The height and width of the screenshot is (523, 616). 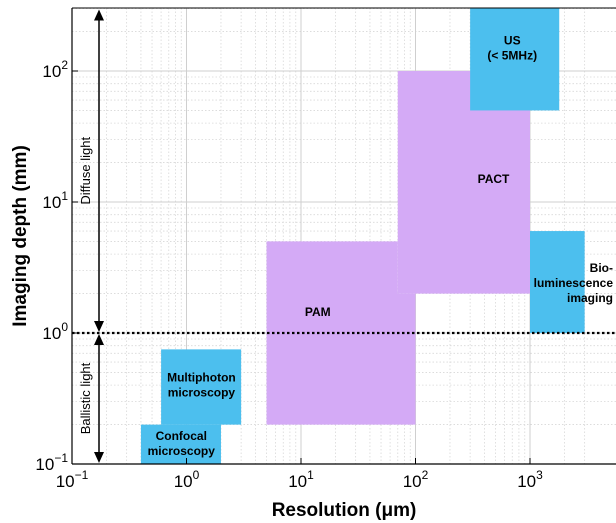 I want to click on x-tick-label: 10⁻¹, so click(x=72, y=479).